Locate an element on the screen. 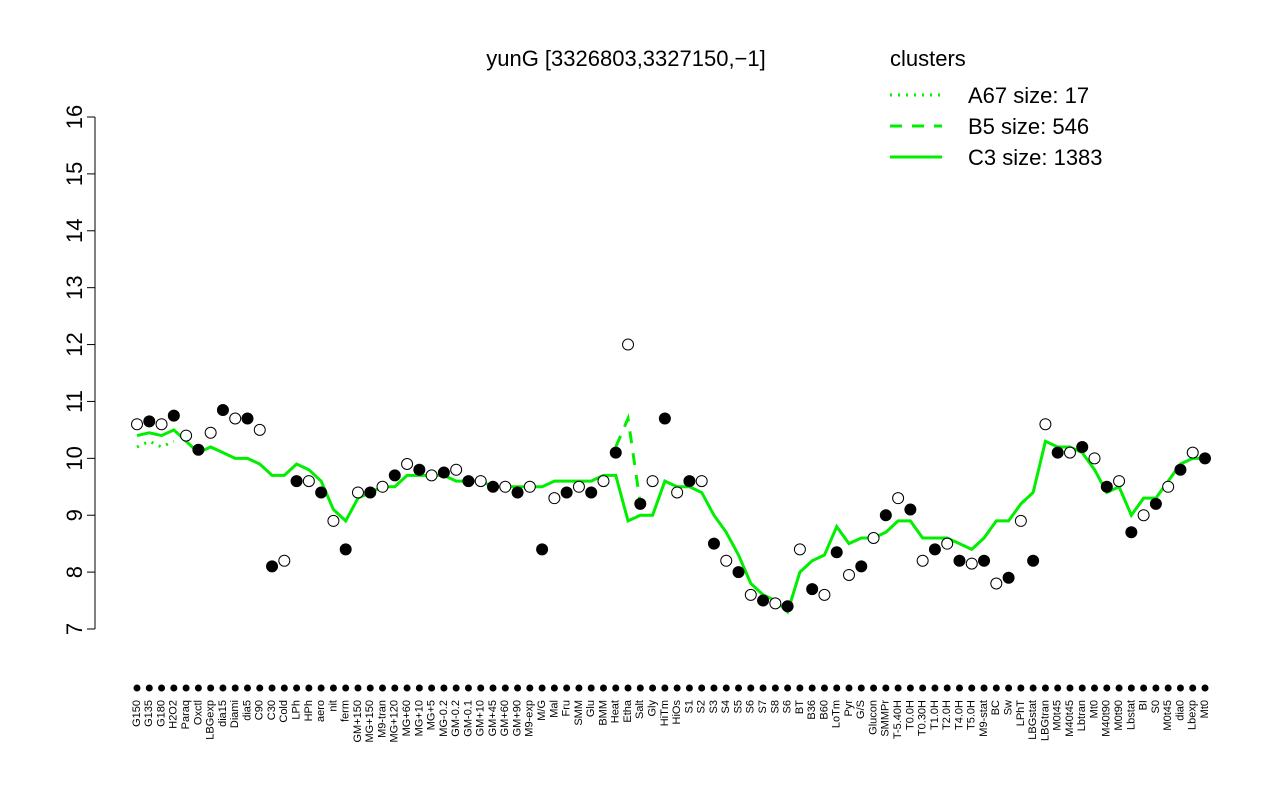  x-tick-label: S1 is located at coordinates (689, 706).